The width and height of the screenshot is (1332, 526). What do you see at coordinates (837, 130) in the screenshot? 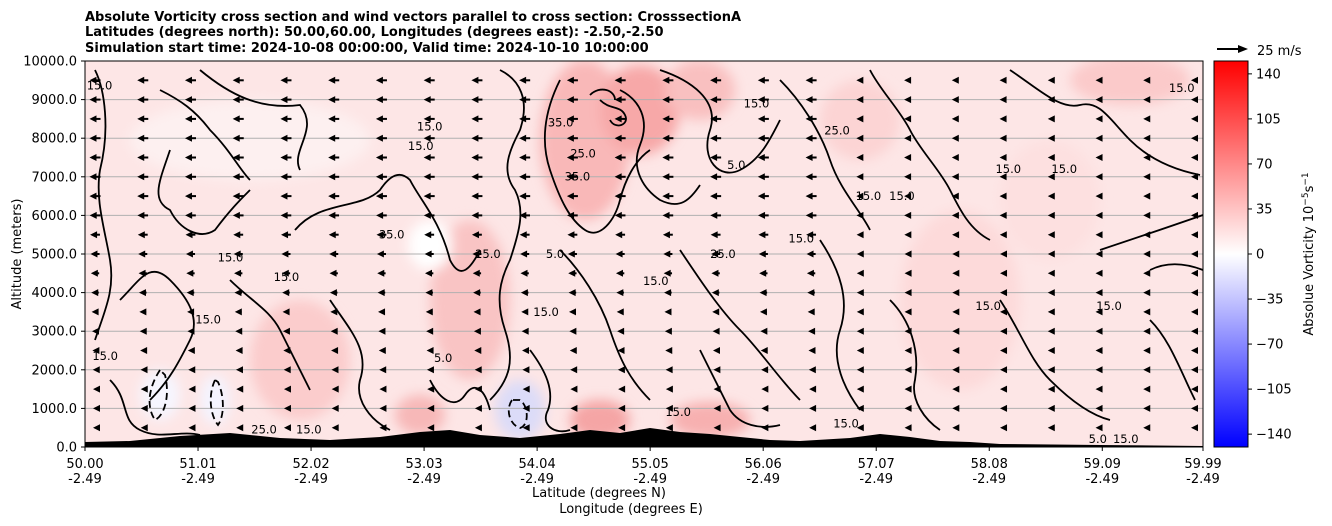
I see `contour-label: 25.0` at bounding box center [837, 130].